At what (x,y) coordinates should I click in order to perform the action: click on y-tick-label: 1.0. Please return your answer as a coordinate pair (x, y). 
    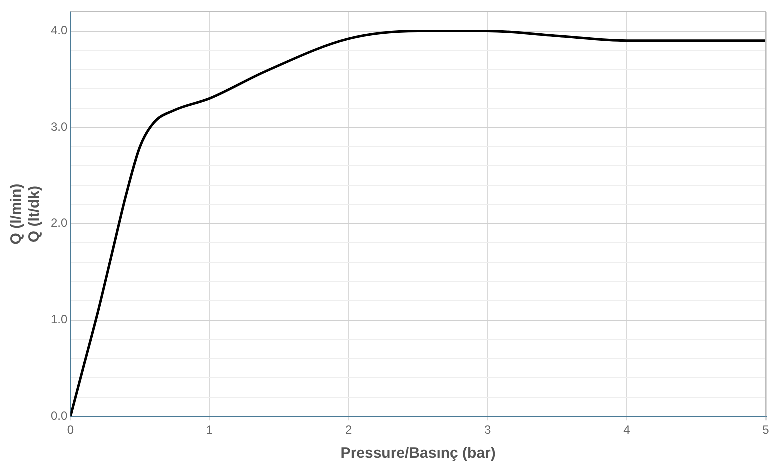
    Looking at the image, I should click on (59, 319).